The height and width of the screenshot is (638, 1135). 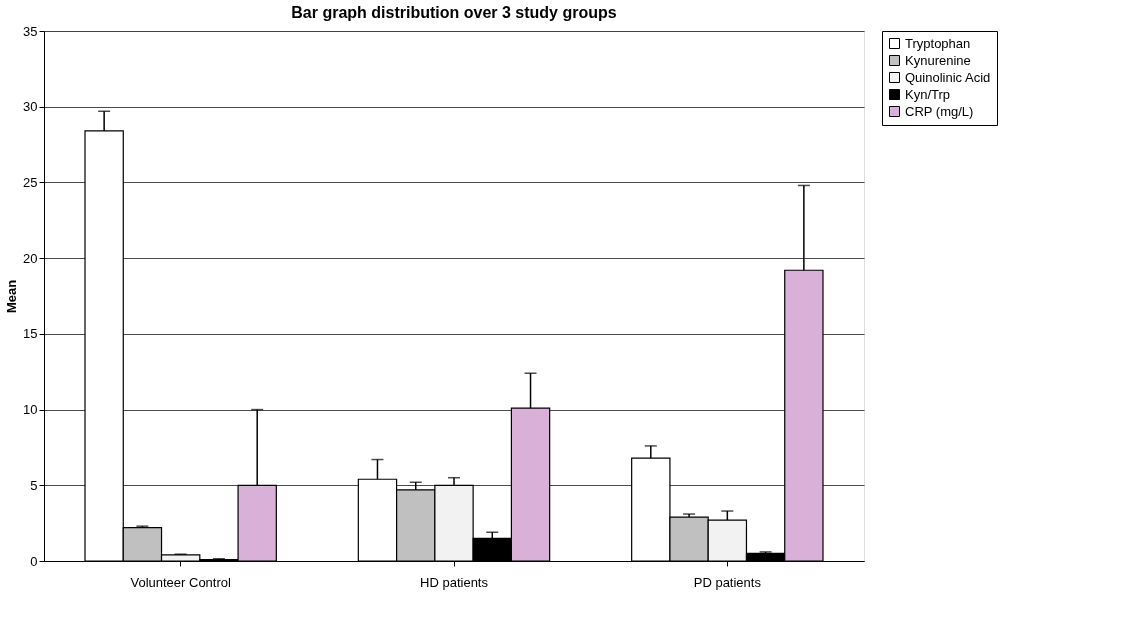 I want to click on x-tick-label: HD patients, so click(x=454, y=582).